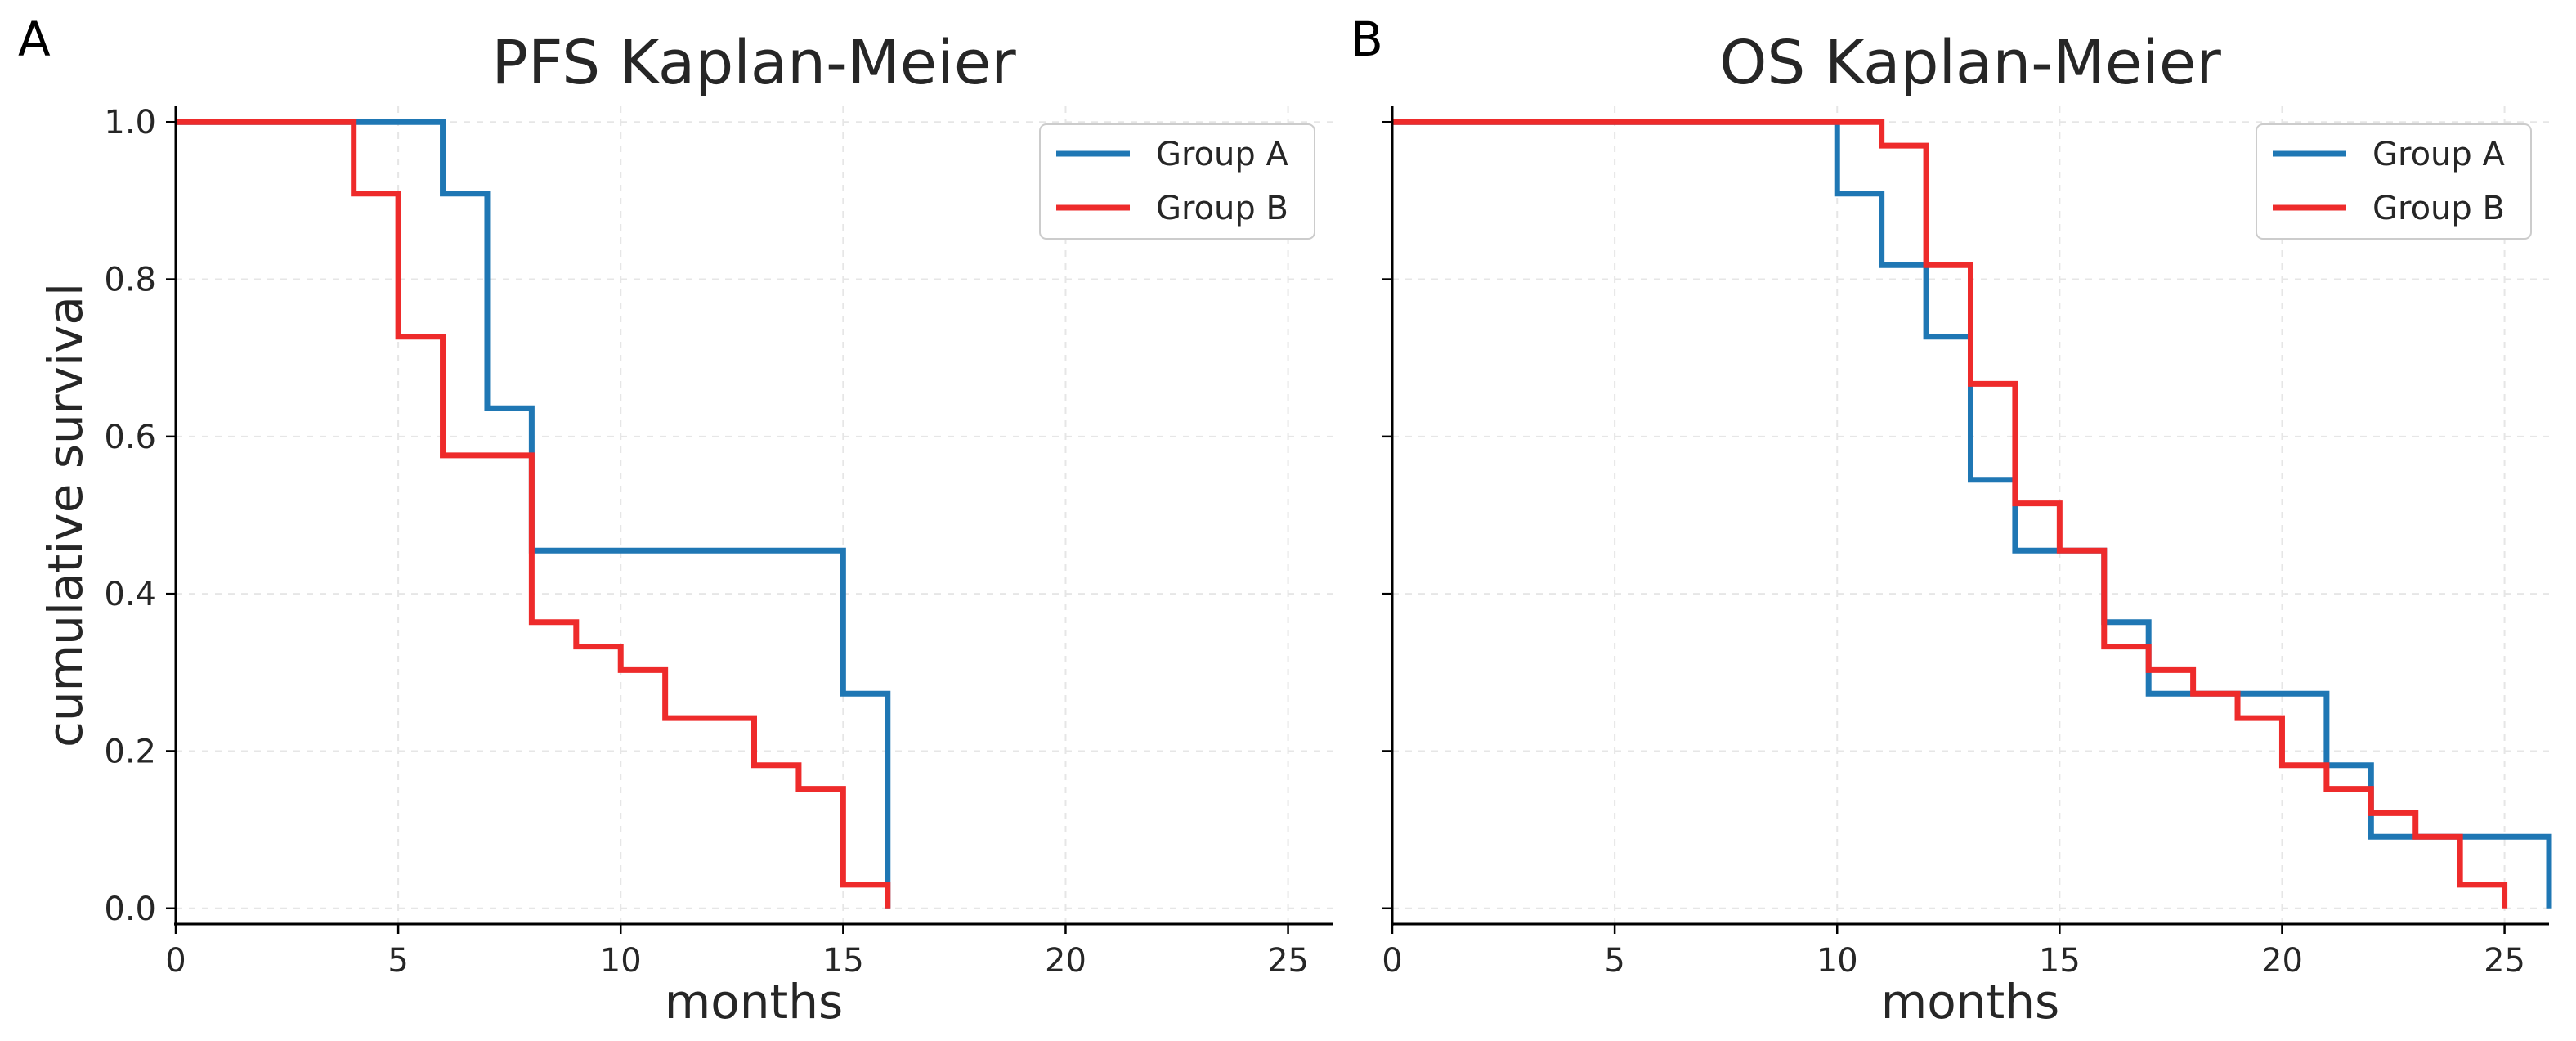 The width and height of the screenshot is (2576, 1041). What do you see at coordinates (130, 123) in the screenshot?
I see `panel-a-y-tick-label: 1.0` at bounding box center [130, 123].